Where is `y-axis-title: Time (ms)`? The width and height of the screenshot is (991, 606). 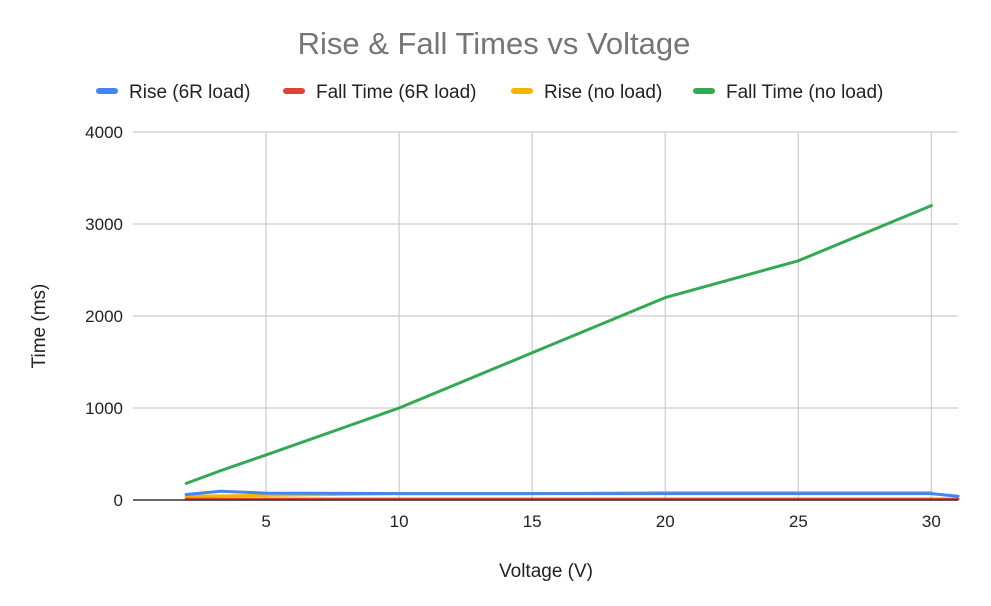 y-axis-title: Time (ms) is located at coordinates (39, 326).